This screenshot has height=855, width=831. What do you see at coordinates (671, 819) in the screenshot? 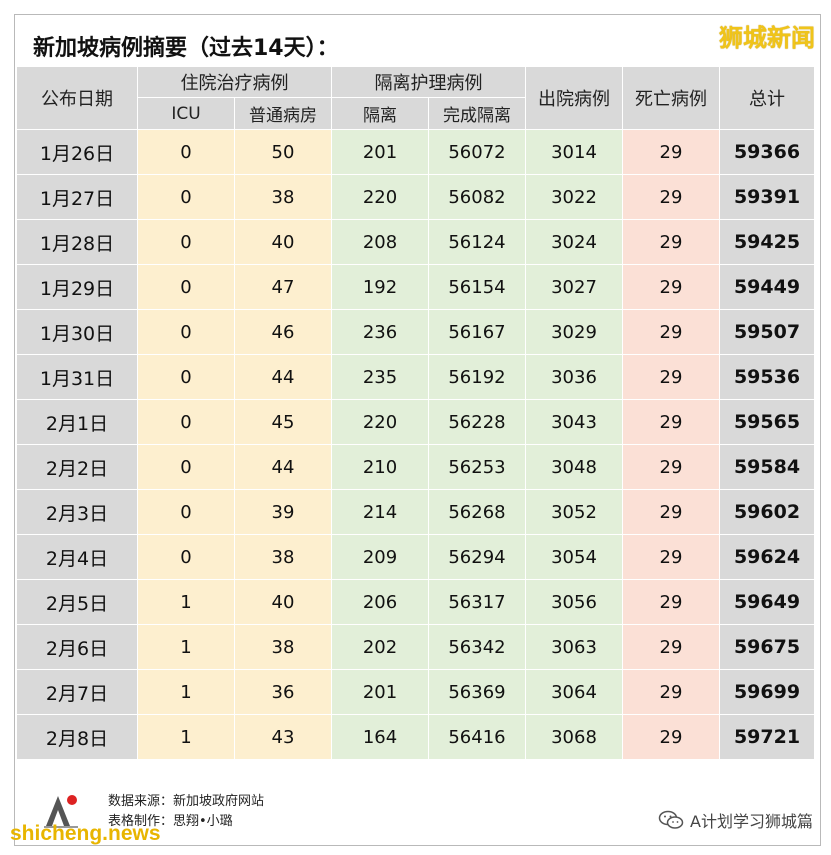
I see `wechat-icon` at bounding box center [671, 819].